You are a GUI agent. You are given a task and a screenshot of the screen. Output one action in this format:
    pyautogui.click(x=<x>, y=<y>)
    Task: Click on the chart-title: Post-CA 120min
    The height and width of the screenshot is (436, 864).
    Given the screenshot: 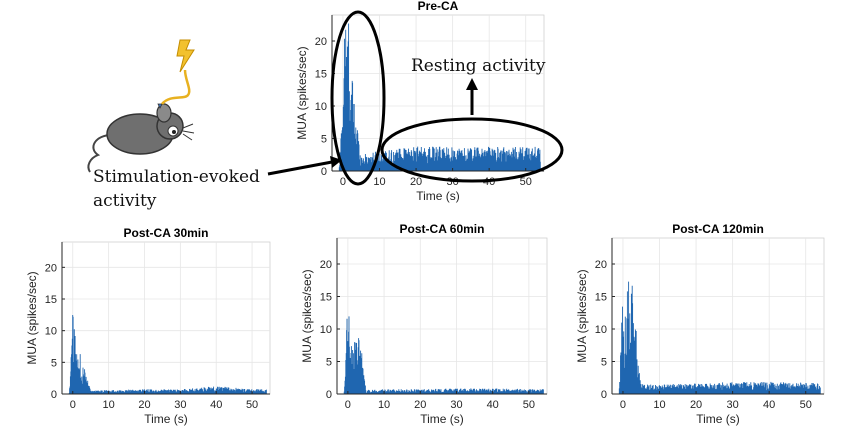 What is the action you would take?
    pyautogui.click(x=718, y=229)
    